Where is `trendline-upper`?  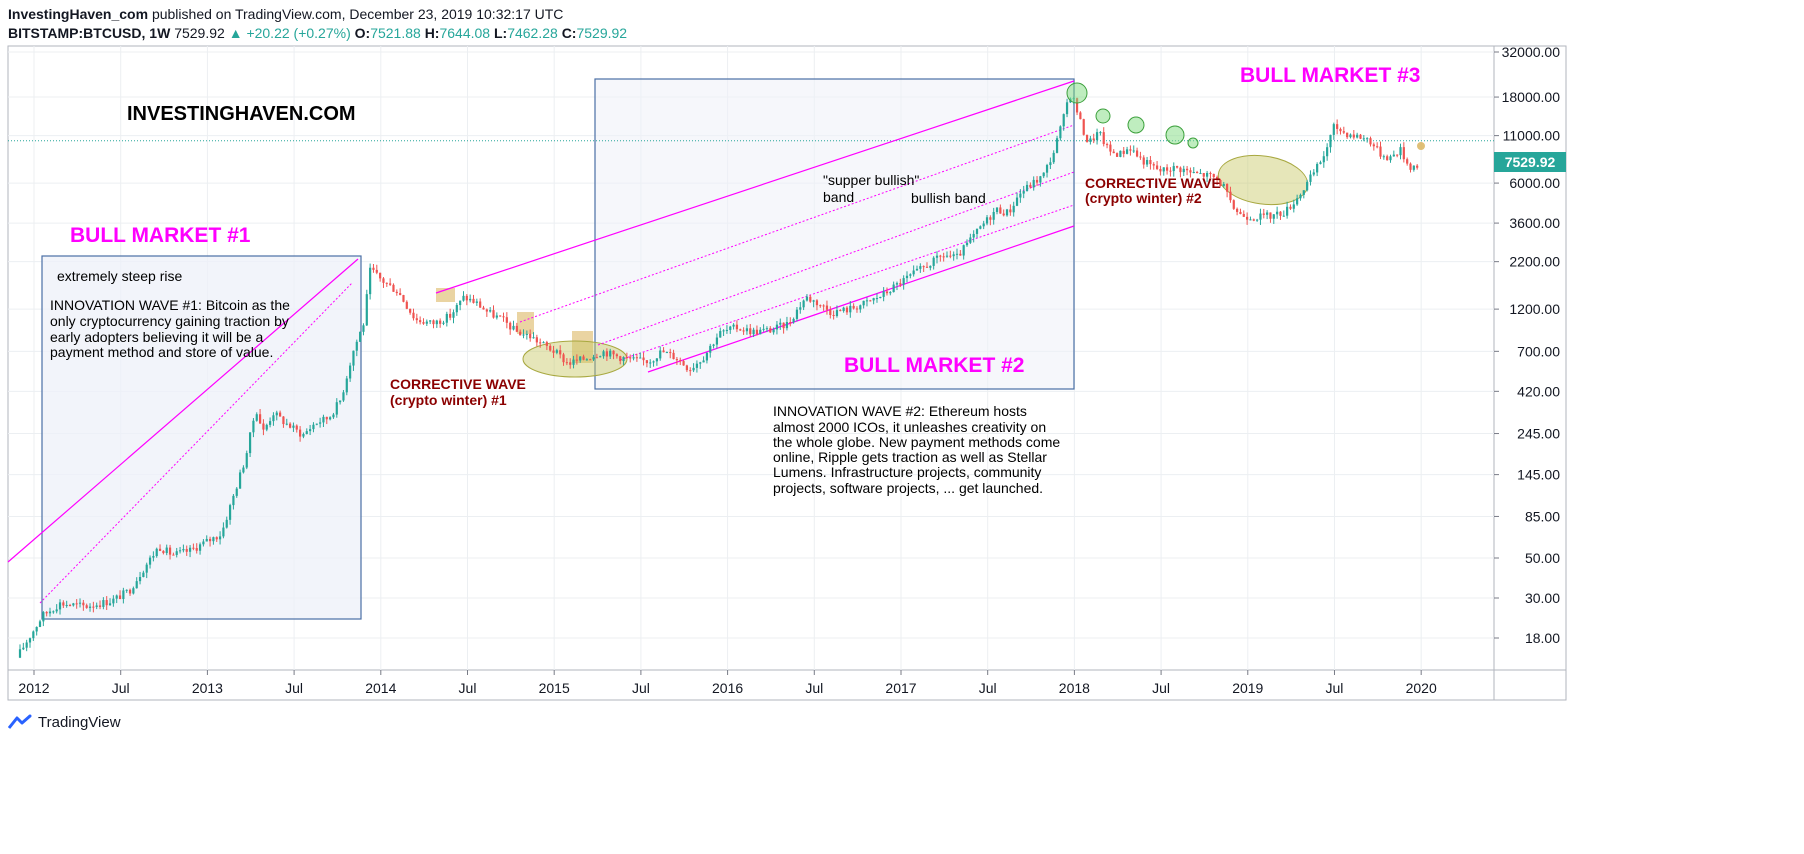
trendline-upper is located at coordinates (755, 187).